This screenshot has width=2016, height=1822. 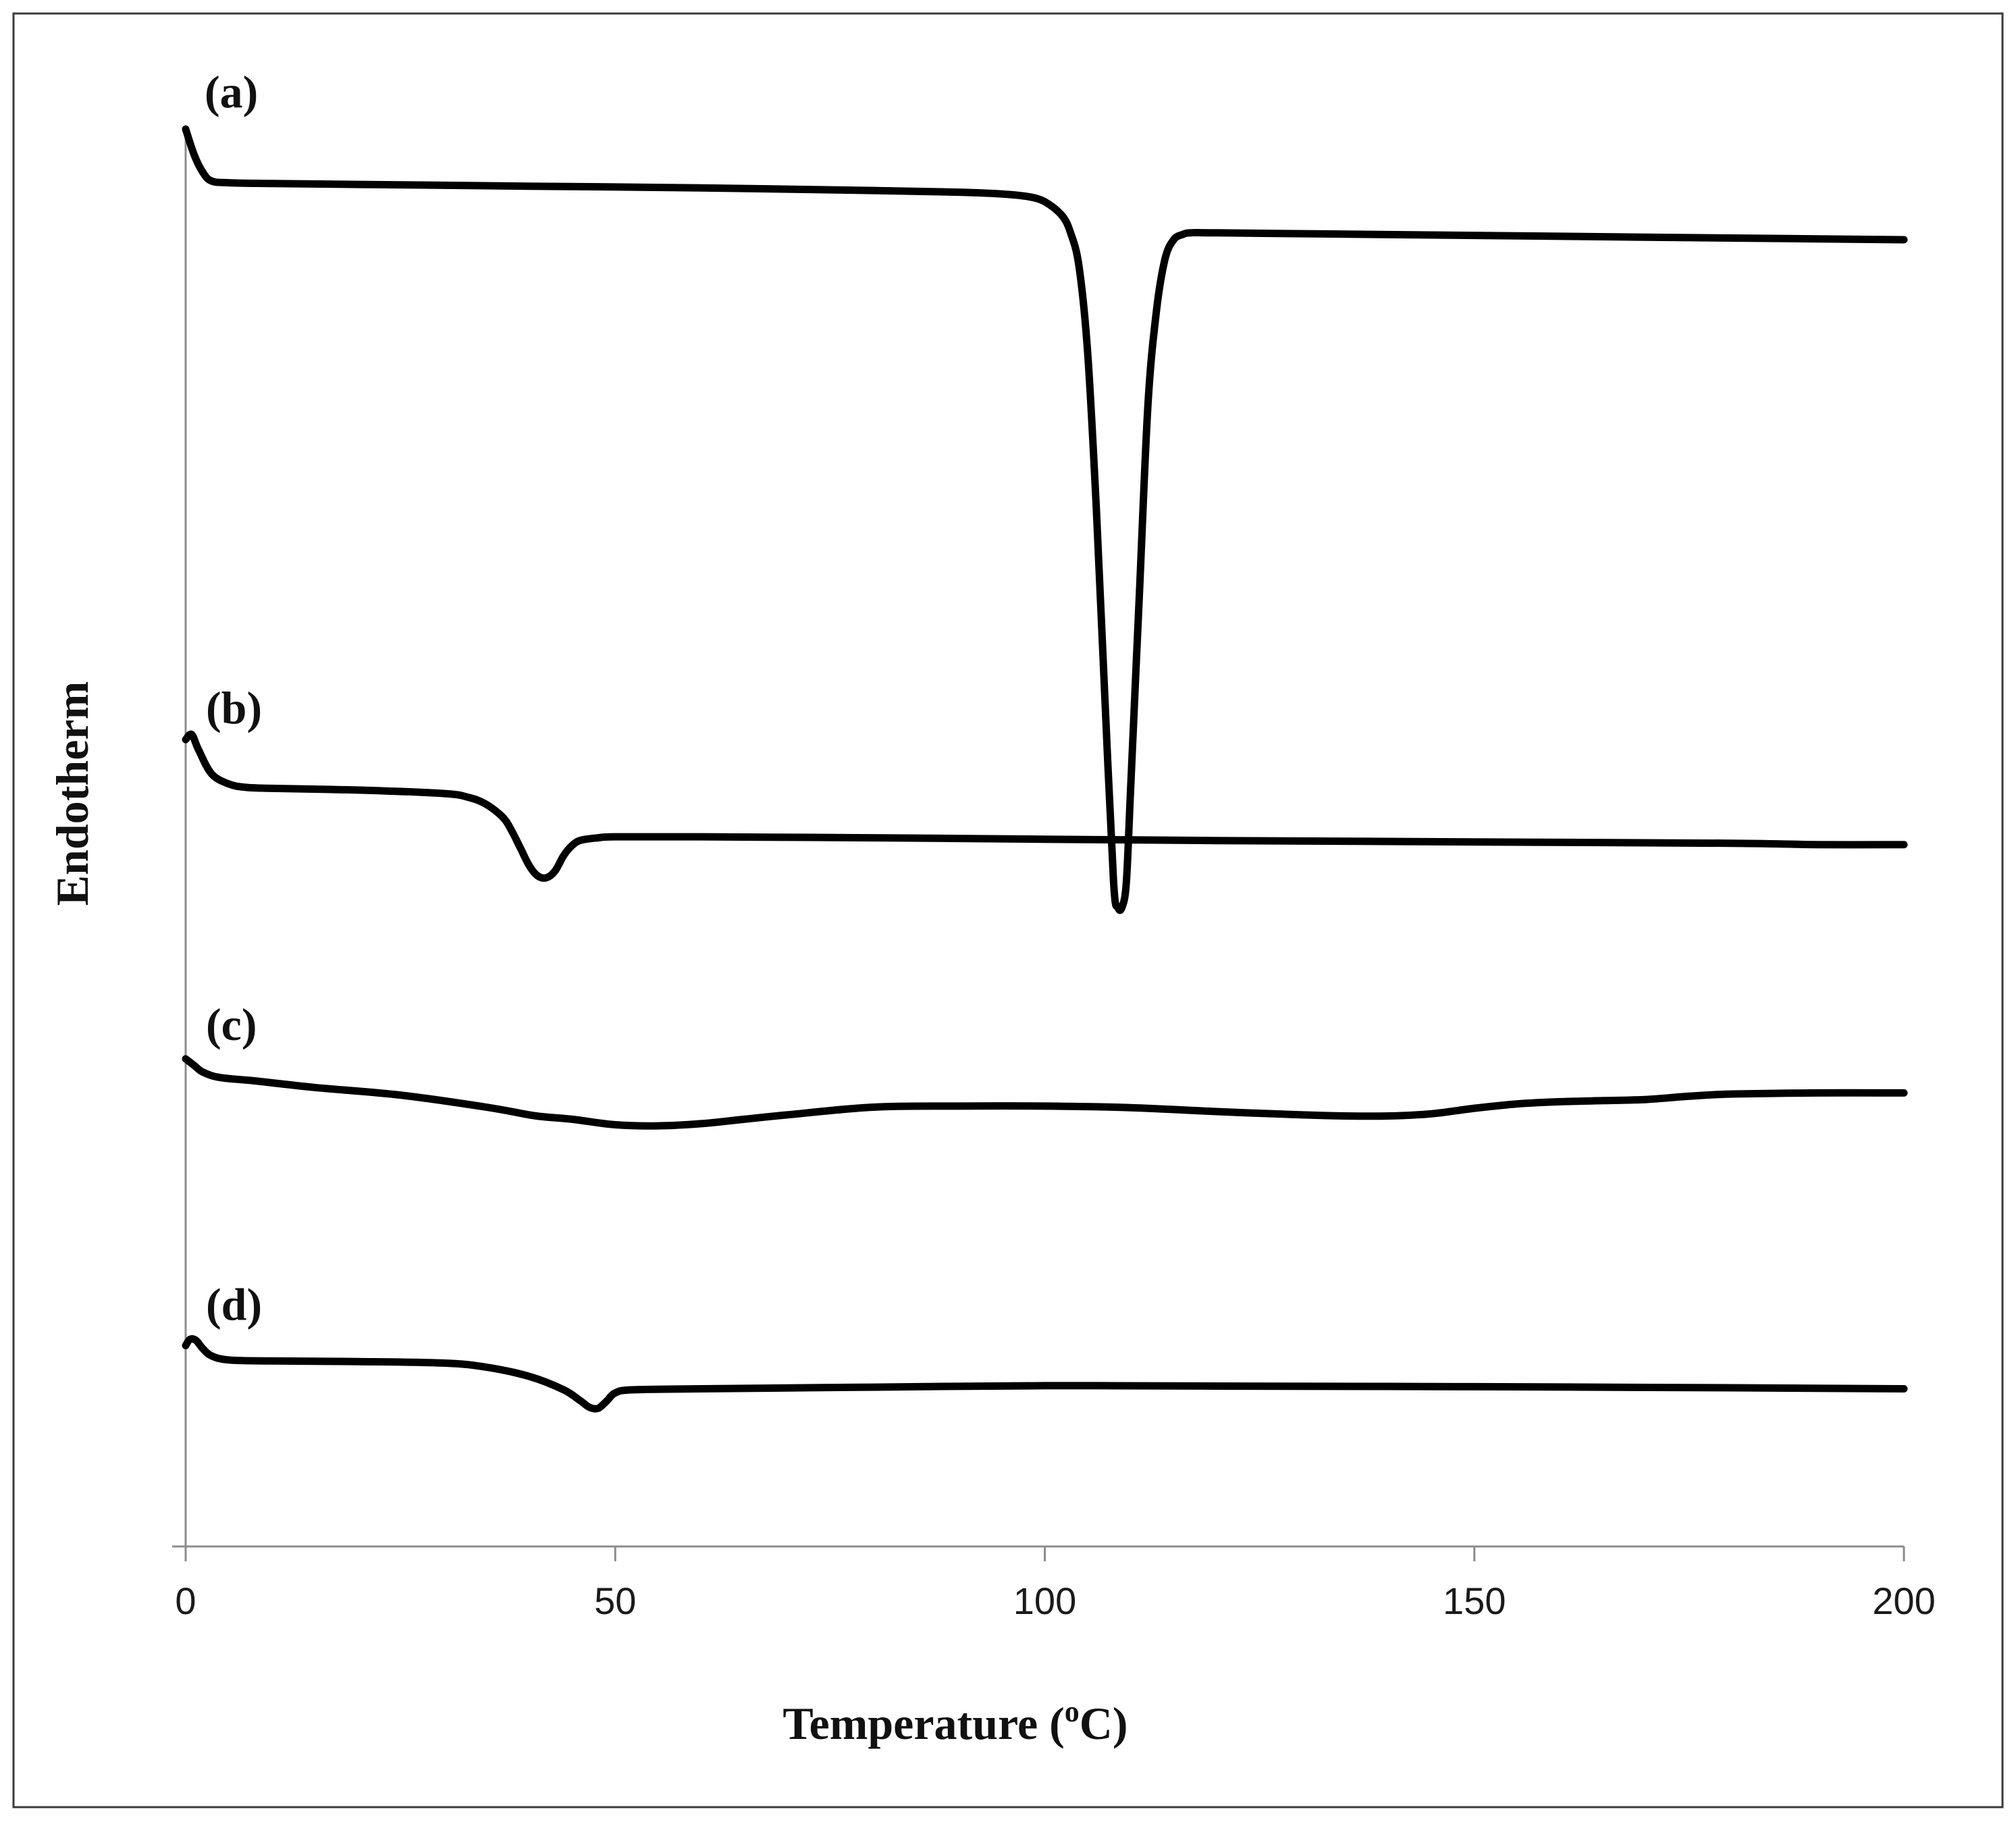 What do you see at coordinates (72, 793) in the screenshot?
I see `y-axis-title: Endotherm` at bounding box center [72, 793].